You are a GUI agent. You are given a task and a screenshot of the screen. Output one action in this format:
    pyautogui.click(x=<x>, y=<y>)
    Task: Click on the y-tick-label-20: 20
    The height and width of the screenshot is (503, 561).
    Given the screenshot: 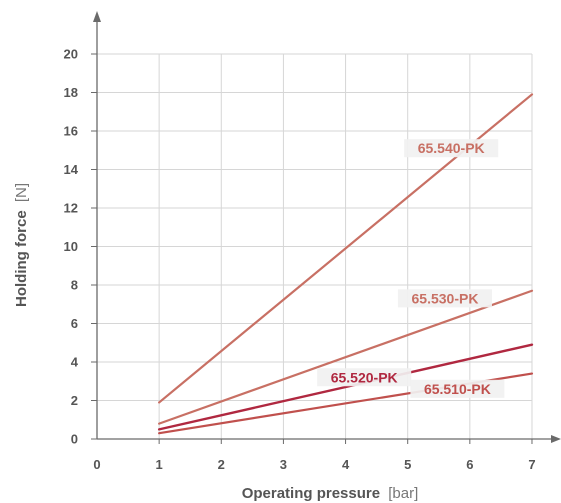 What is the action you would take?
    pyautogui.click(x=71, y=54)
    